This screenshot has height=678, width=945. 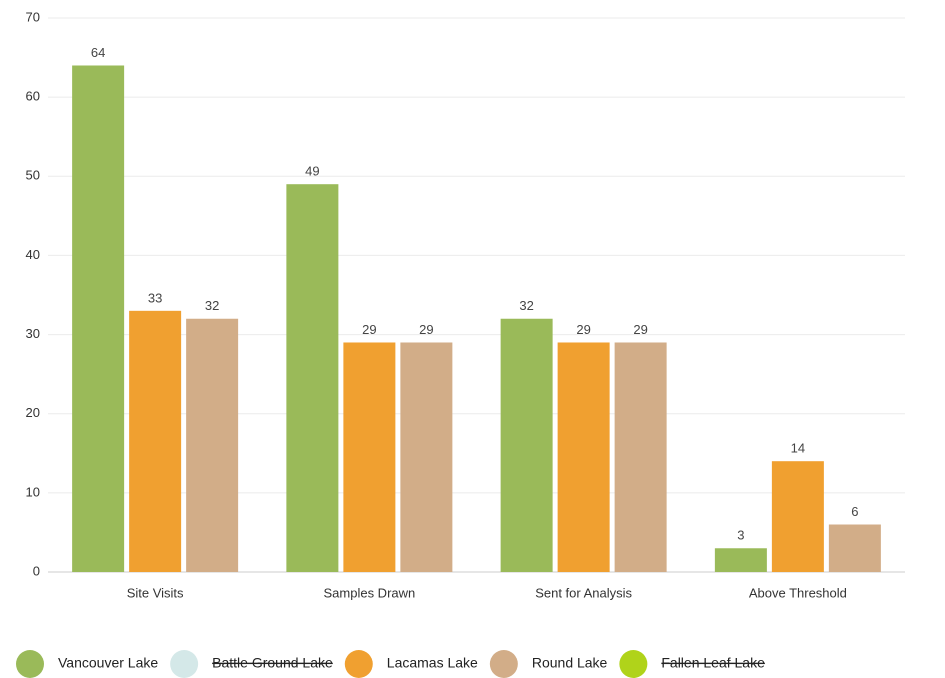 I want to click on x-tick-label: Sent for Analysis, so click(x=583, y=592).